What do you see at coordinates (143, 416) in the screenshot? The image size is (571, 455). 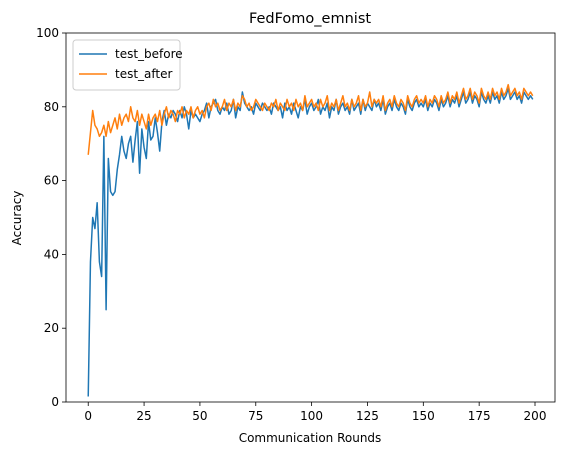 I see `x-tick-label: 25` at bounding box center [143, 416].